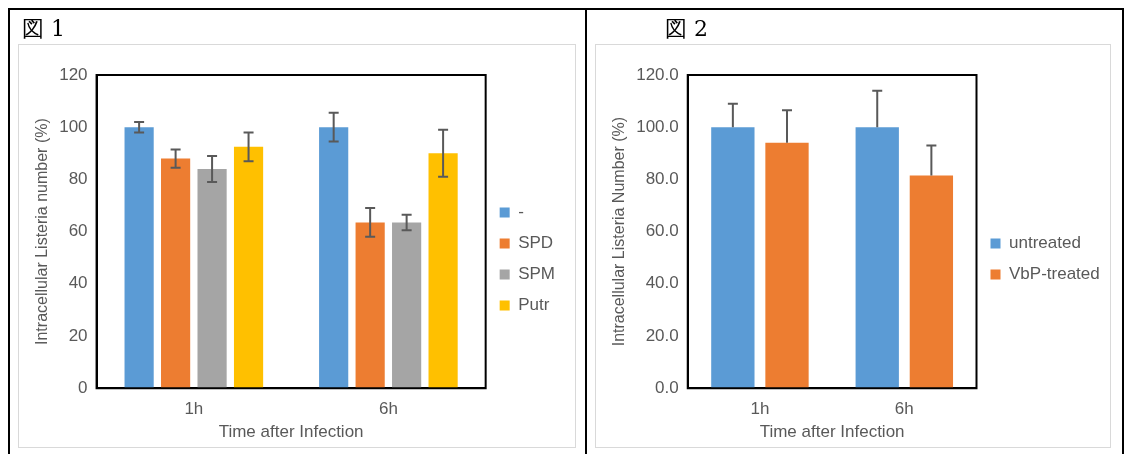 The image size is (1132, 462). What do you see at coordinates (42, 231) in the screenshot?
I see `y-axis-title: Intracellular Listeria number (%)` at bounding box center [42, 231].